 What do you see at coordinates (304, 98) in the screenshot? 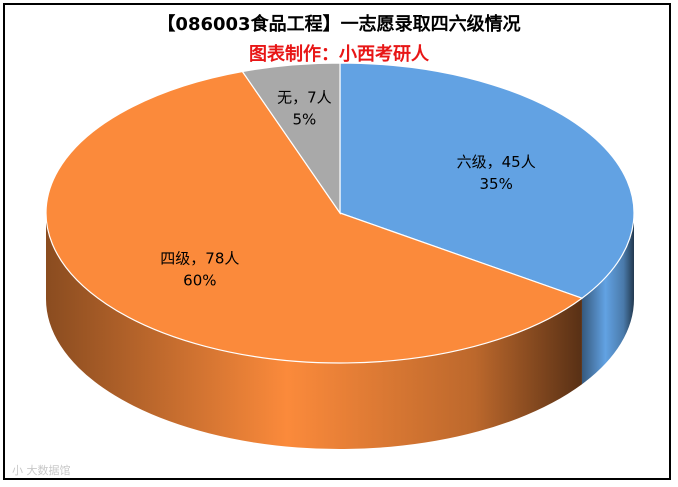
I see `slice-label-无: 无，7人` at bounding box center [304, 98].